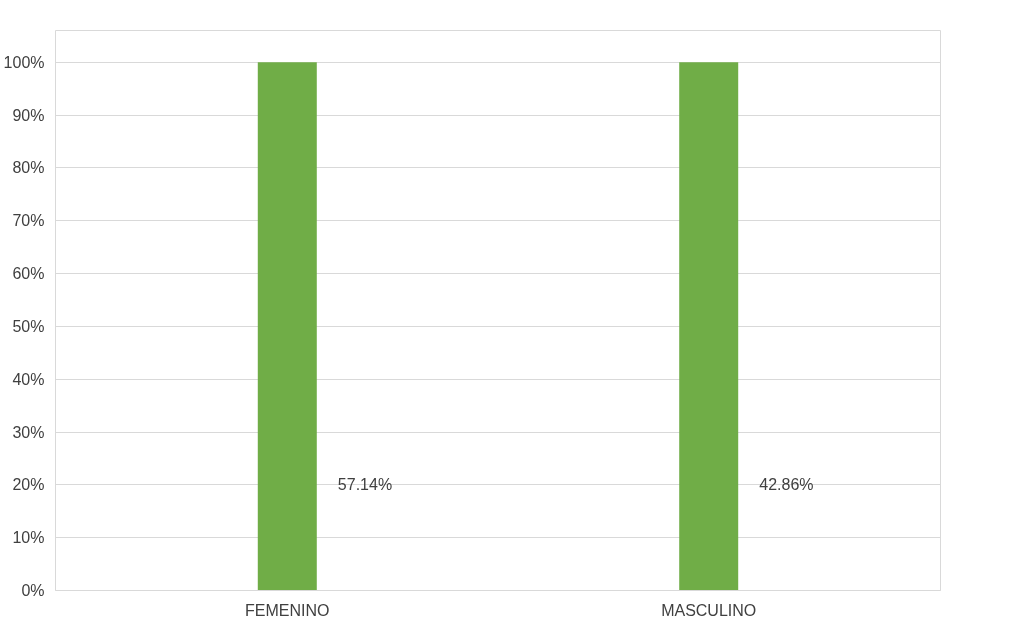 This screenshot has width=1012, height=639. I want to click on y-tick-label: 30%, so click(28, 432).